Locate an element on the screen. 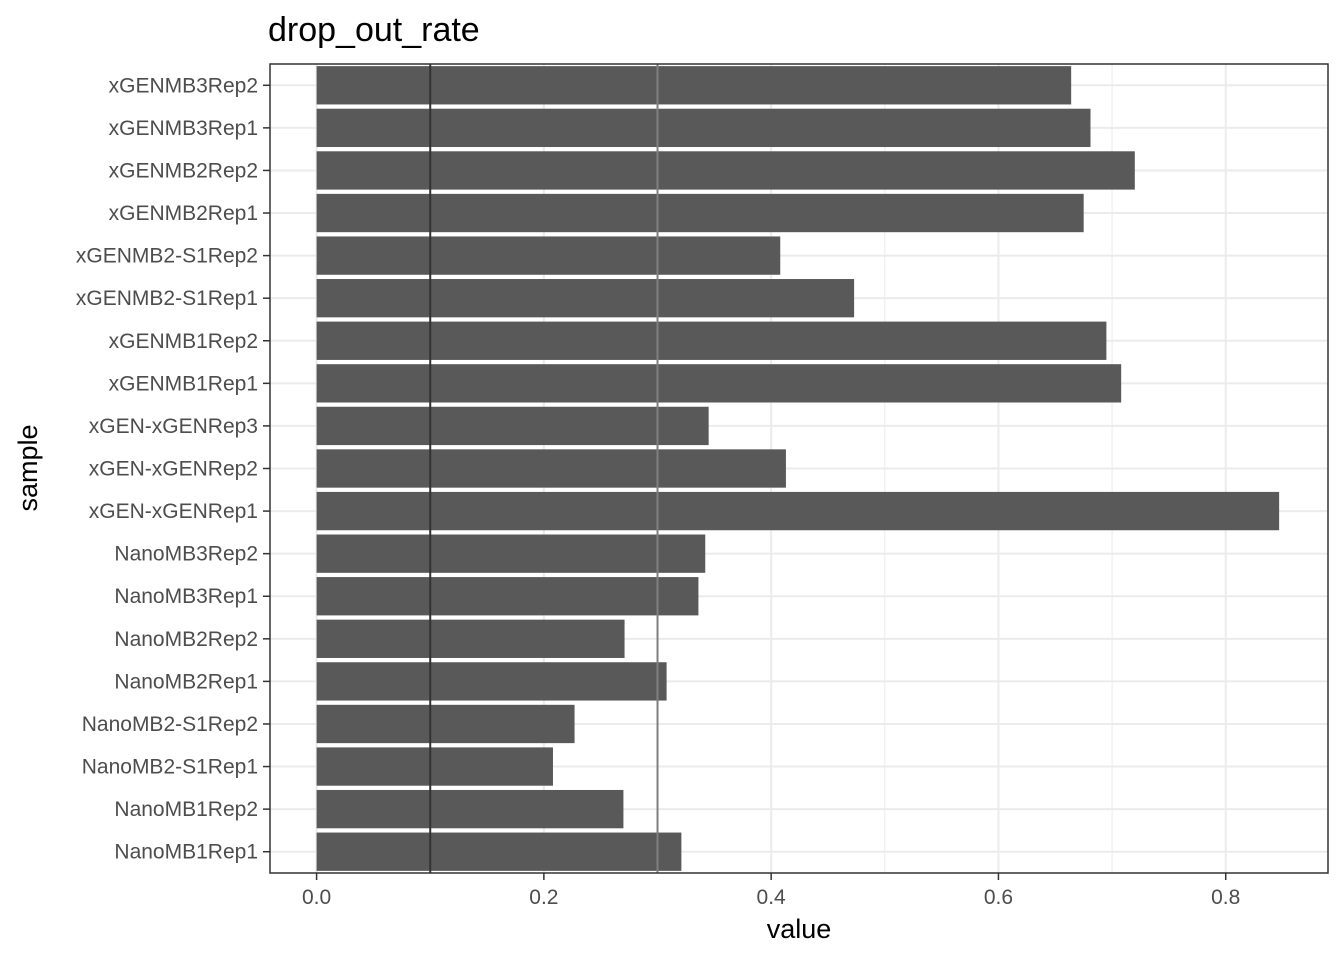 This screenshot has width=1344, height=960. y-tick-label: xGEN-xGENRep1 is located at coordinates (173, 511).